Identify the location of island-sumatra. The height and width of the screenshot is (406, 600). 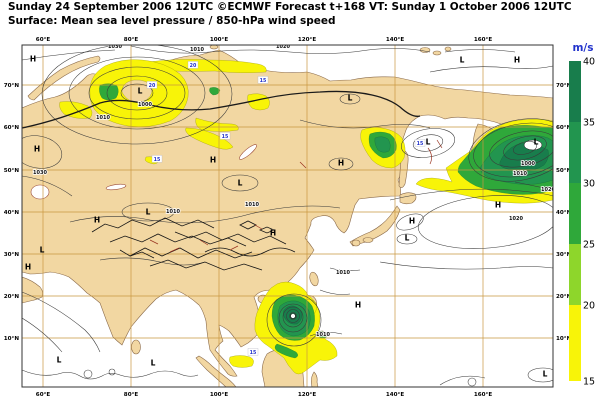
(216, 371).